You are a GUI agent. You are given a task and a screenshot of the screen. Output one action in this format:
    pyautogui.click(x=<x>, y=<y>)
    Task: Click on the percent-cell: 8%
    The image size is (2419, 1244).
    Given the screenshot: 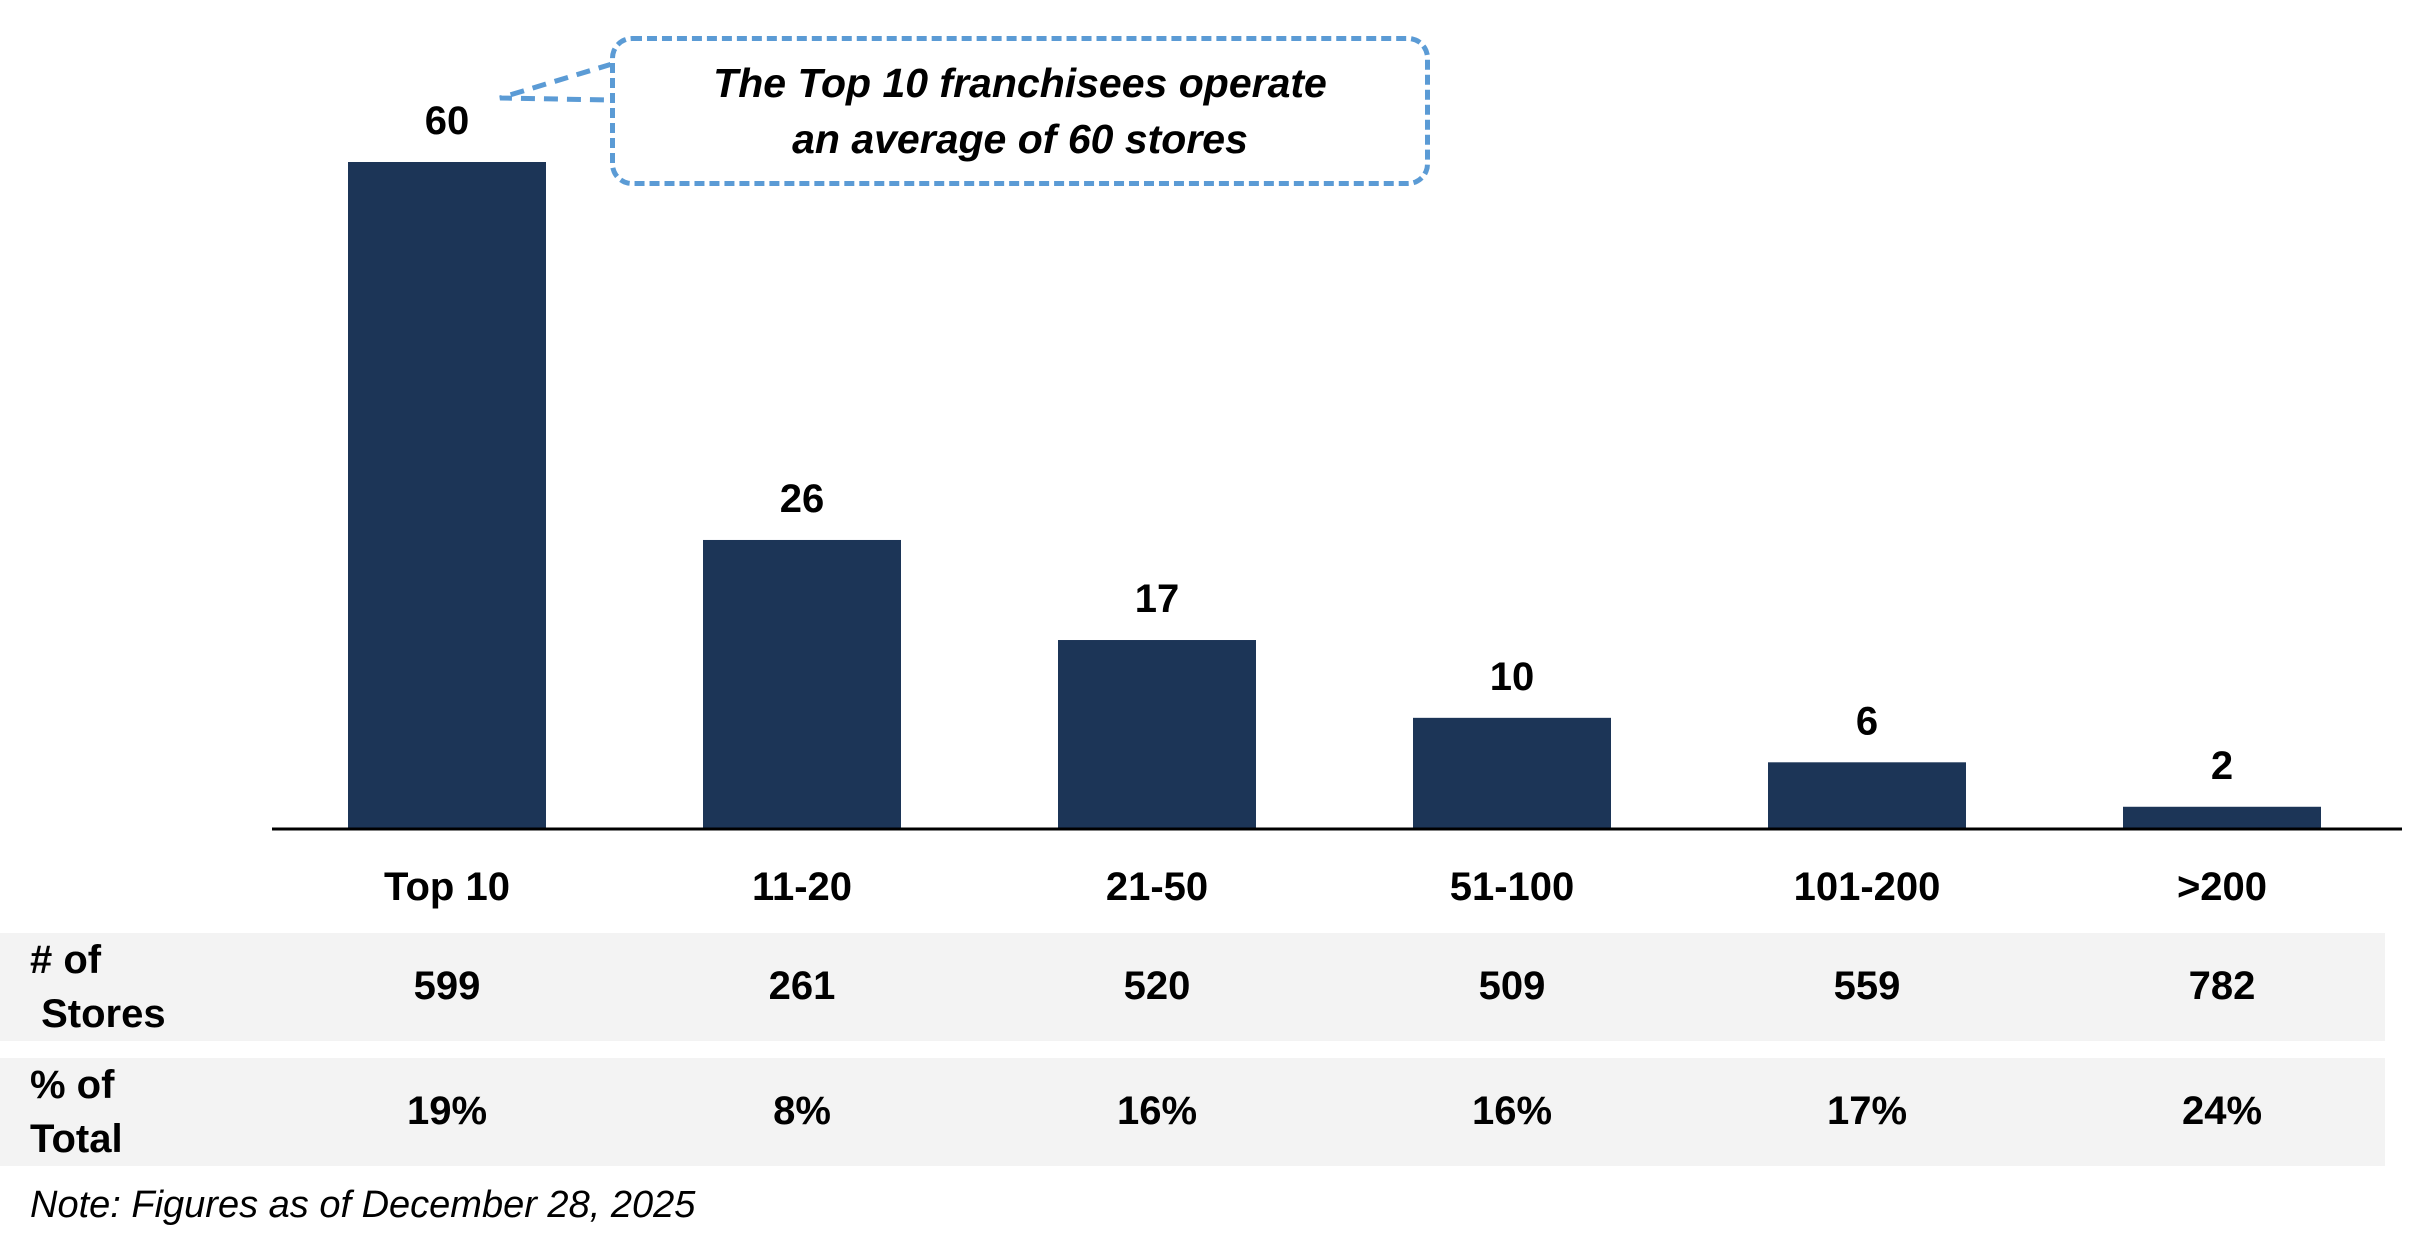 What is the action you would take?
    pyautogui.click(x=802, y=1111)
    